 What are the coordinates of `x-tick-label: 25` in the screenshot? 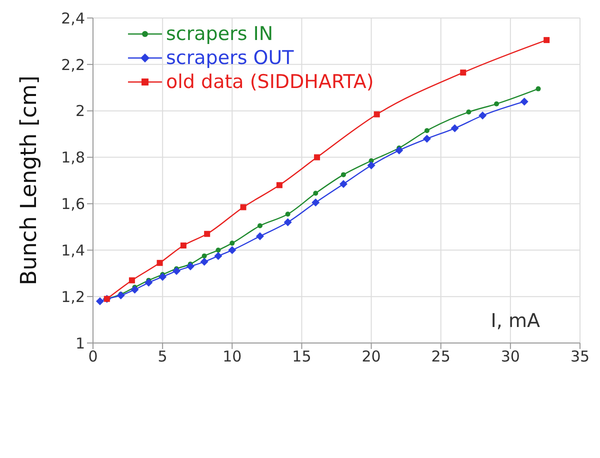 It's located at (440, 357).